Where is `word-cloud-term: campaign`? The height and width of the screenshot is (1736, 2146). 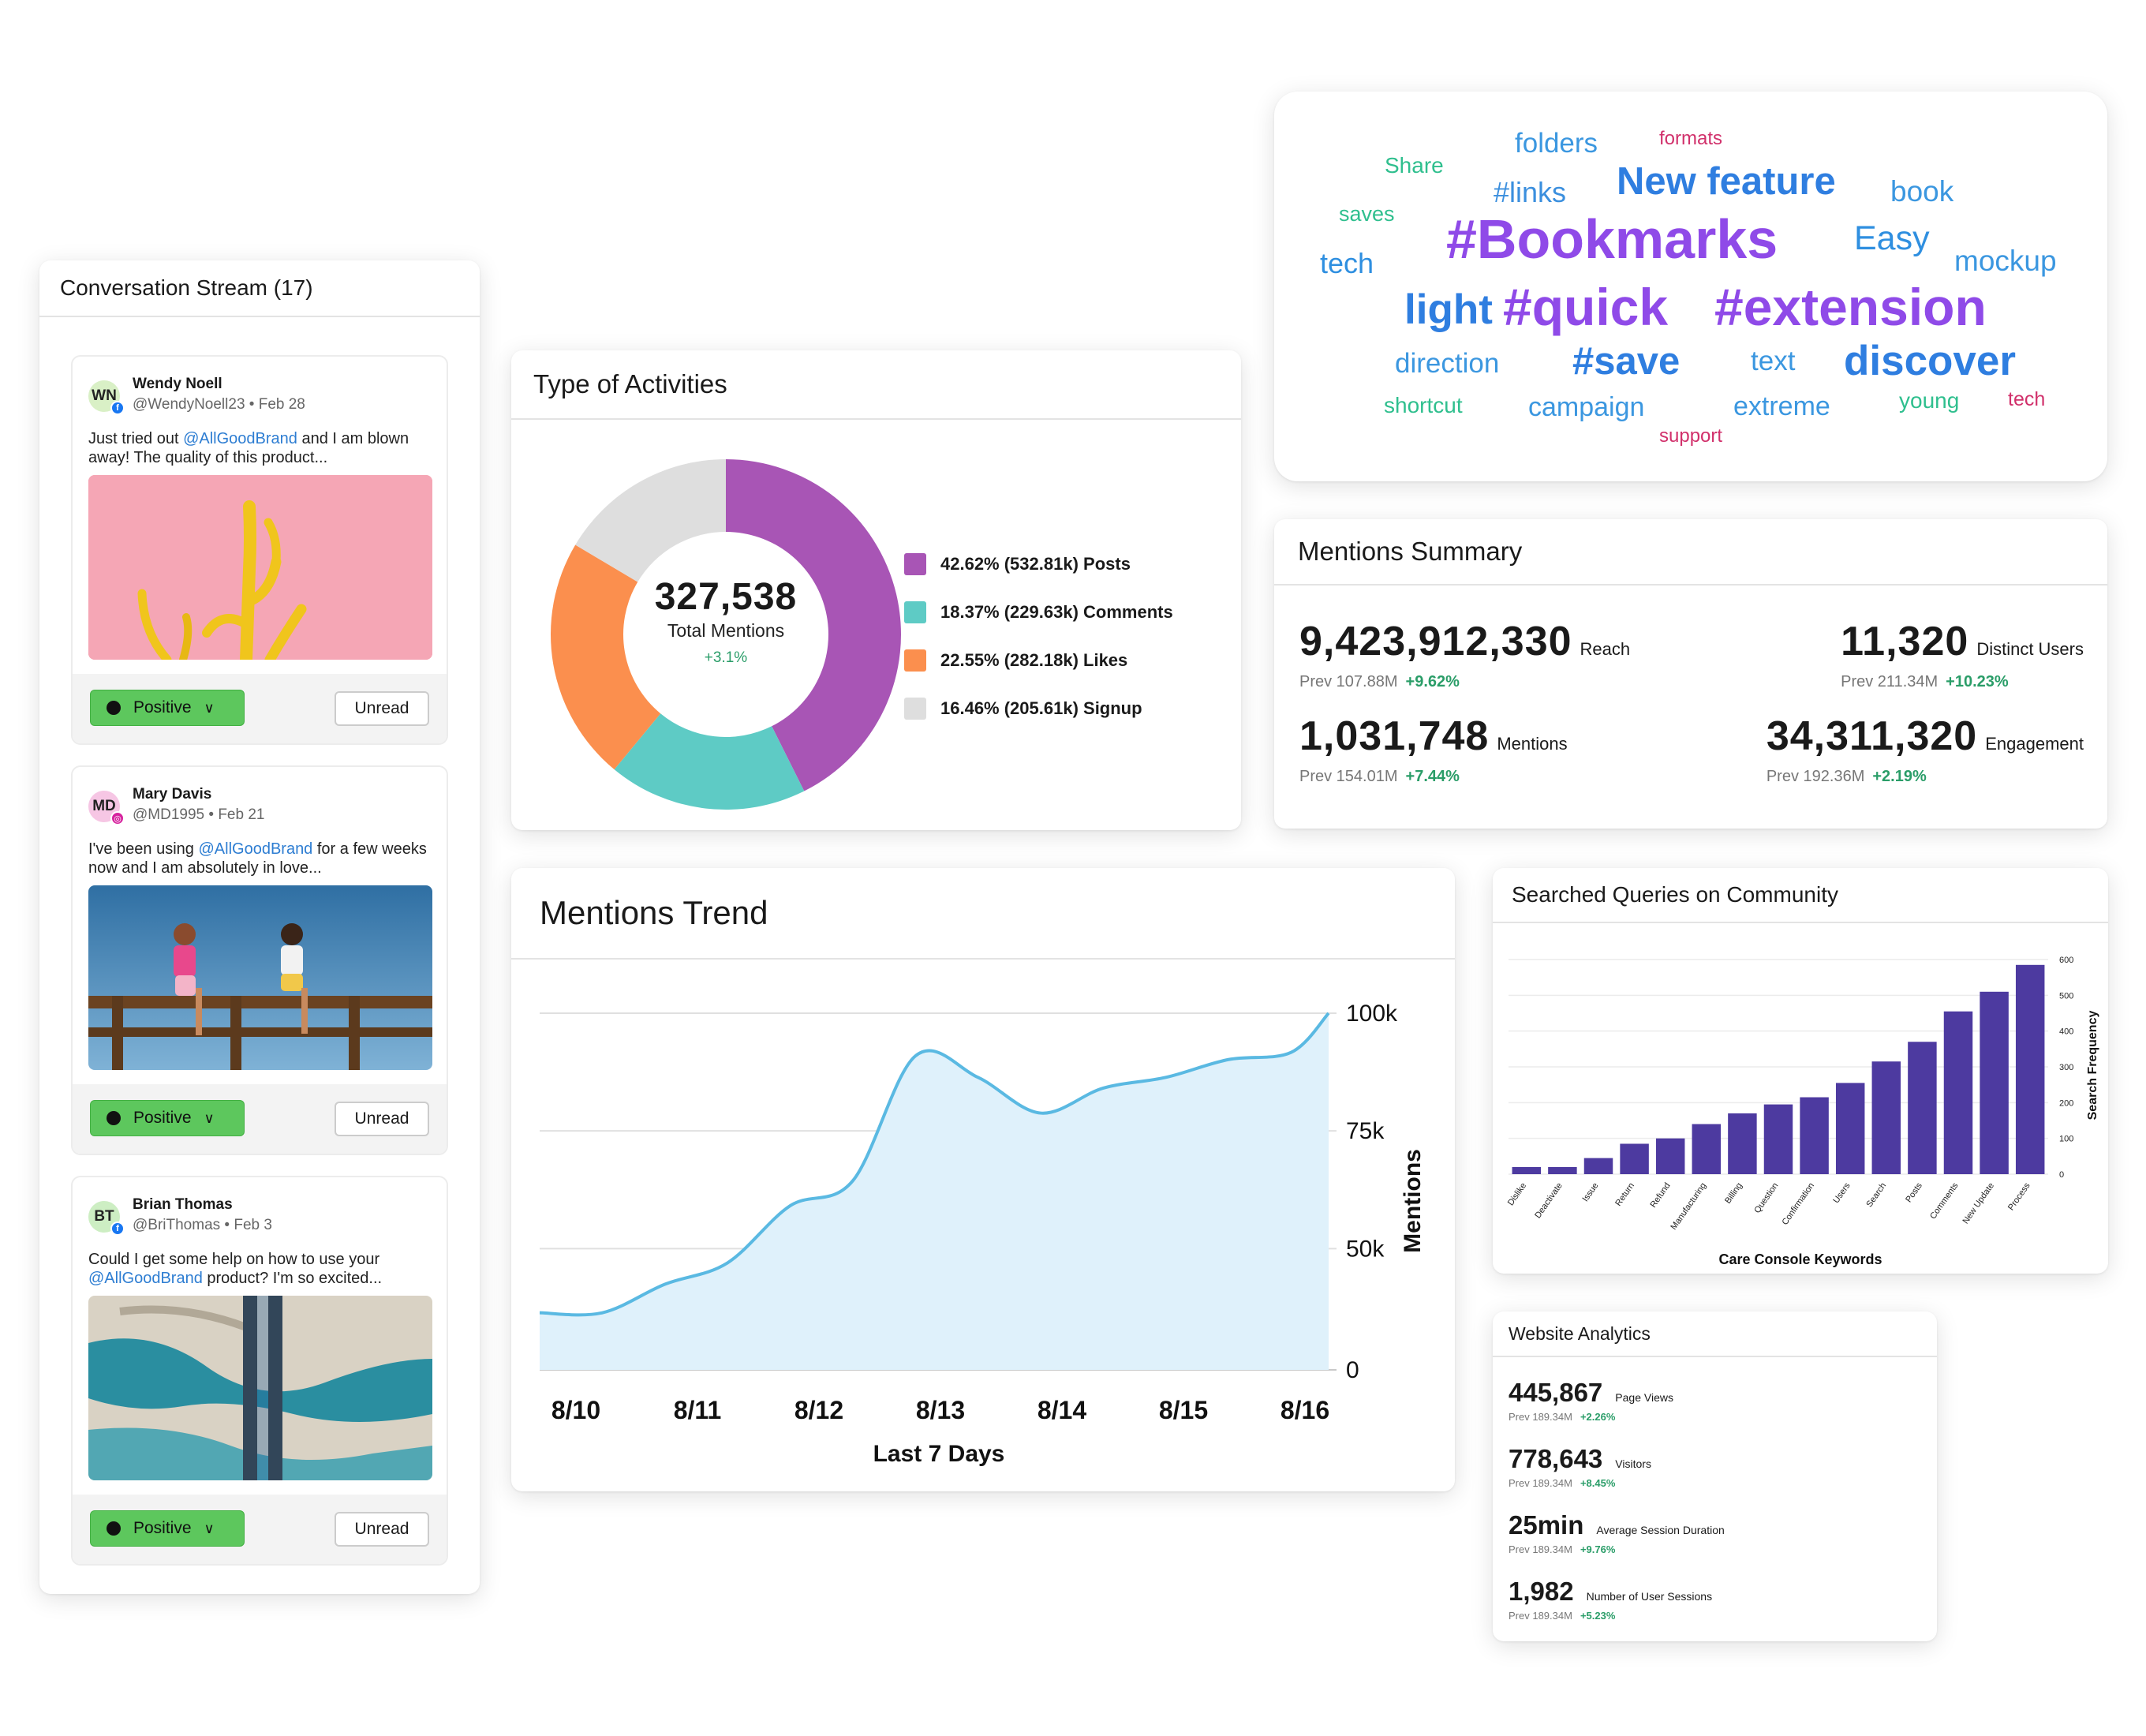
word-cloud-term: campaign is located at coordinates (1586, 407).